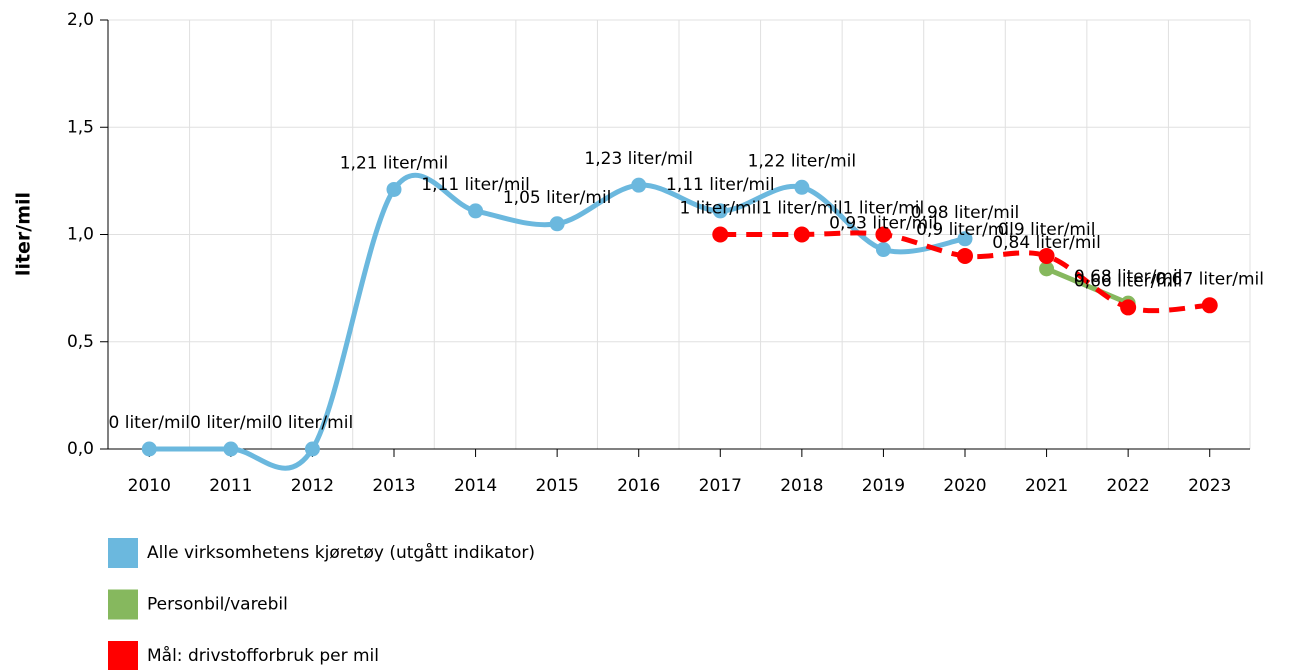  What do you see at coordinates (80, 127) in the screenshot?
I see `y-tick-label: 1,5` at bounding box center [80, 127].